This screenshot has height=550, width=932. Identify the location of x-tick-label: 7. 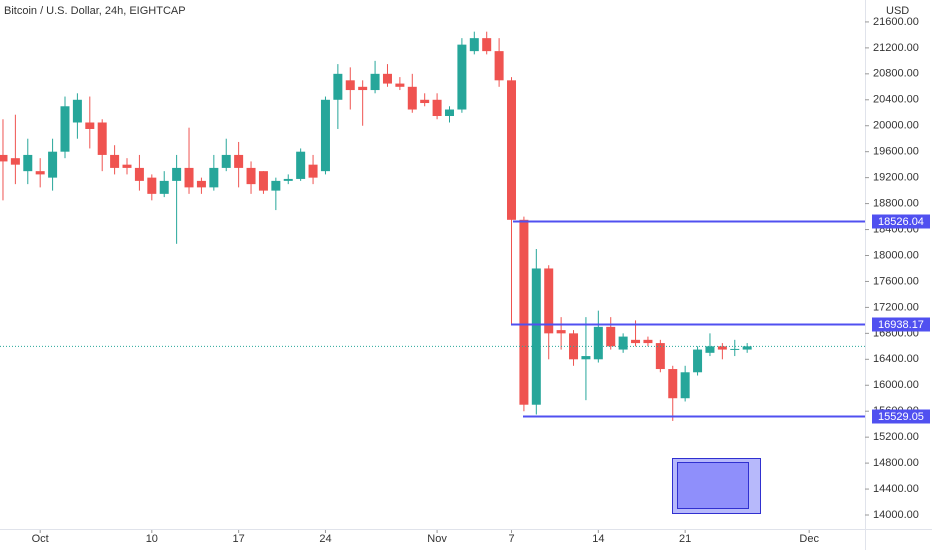
(511, 539).